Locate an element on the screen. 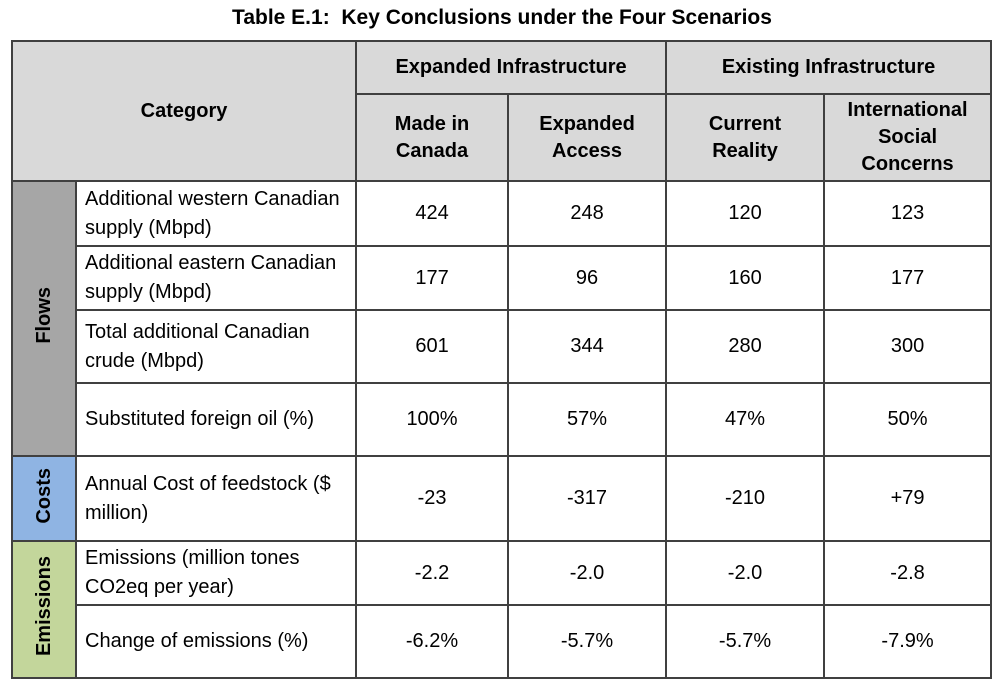 The width and height of the screenshot is (1004, 687). row-label: Substituted foreign oil (%) is located at coordinates (216, 419).